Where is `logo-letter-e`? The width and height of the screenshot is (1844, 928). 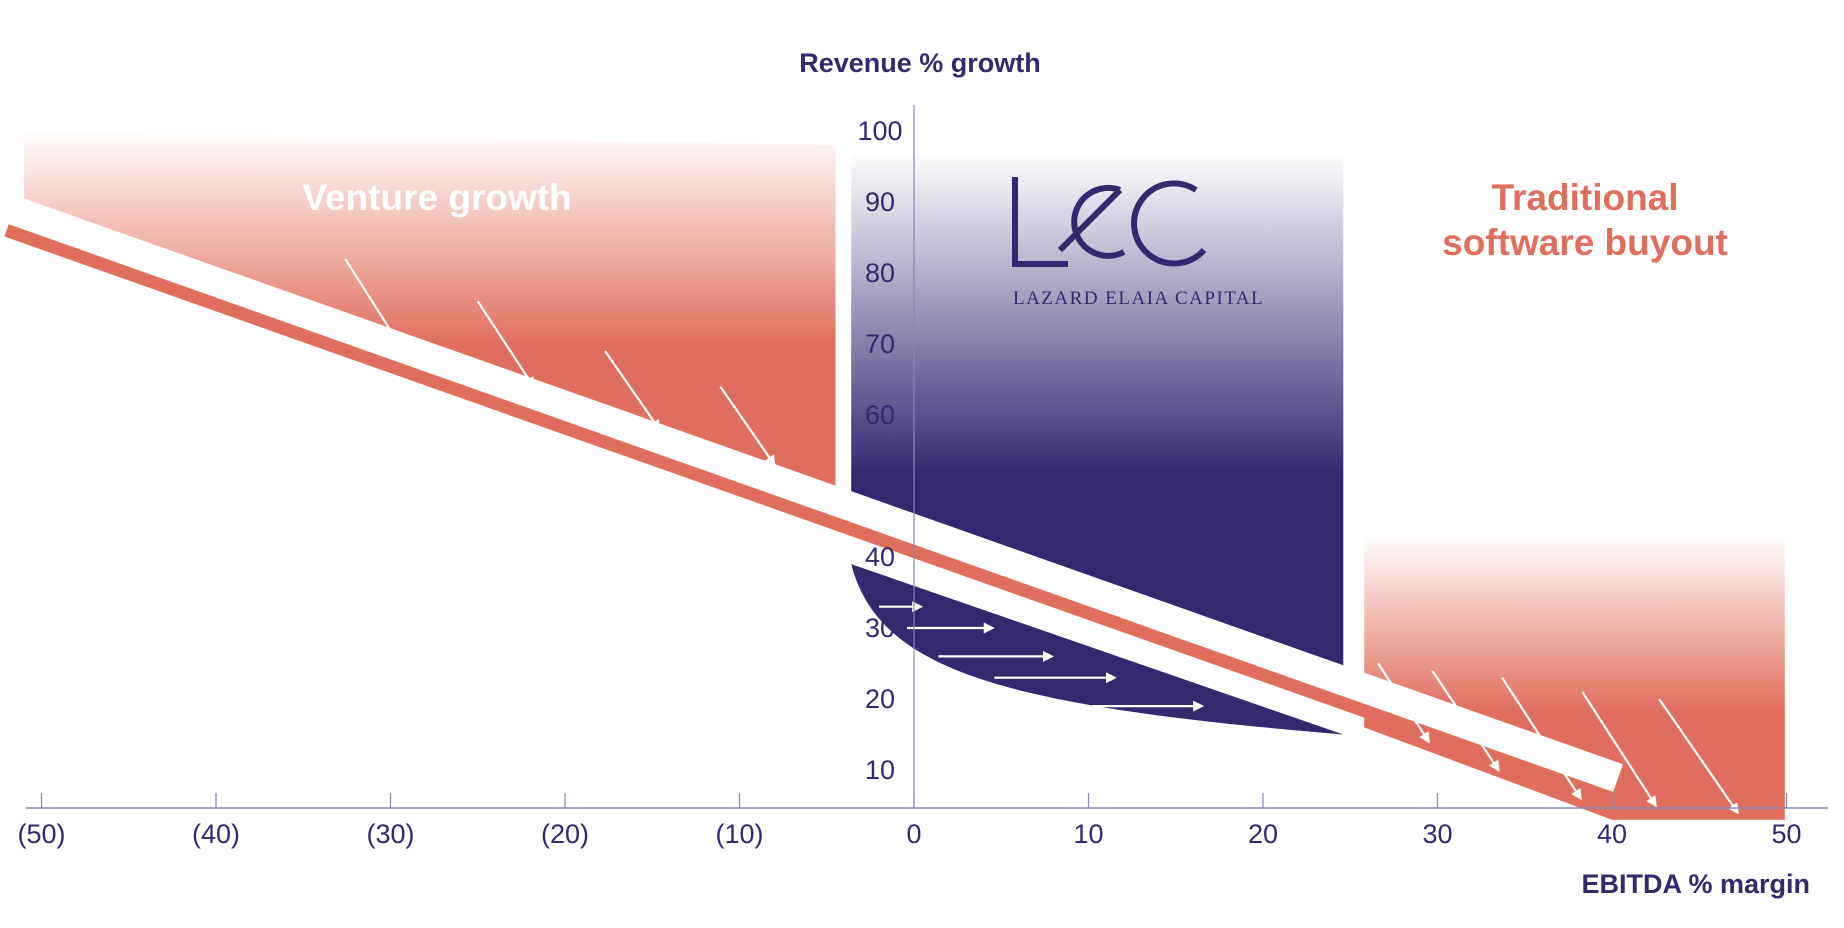
logo-letter-e is located at coordinates (1091, 221).